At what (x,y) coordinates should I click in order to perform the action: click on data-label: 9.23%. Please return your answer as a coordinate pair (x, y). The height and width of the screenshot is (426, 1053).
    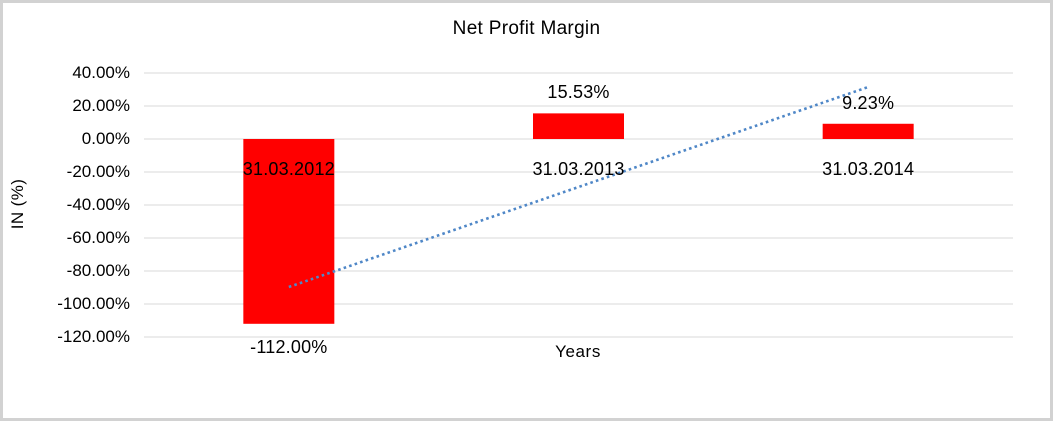
    Looking at the image, I should click on (868, 102).